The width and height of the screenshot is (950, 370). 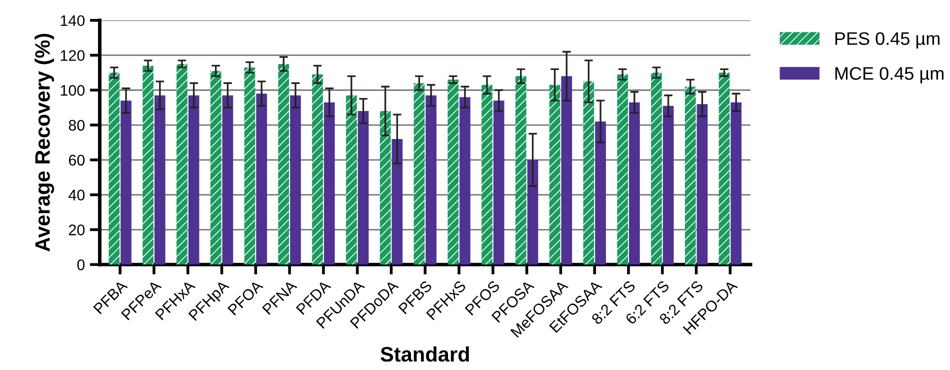 I want to click on y-tick-label: 140, so click(x=72, y=20).